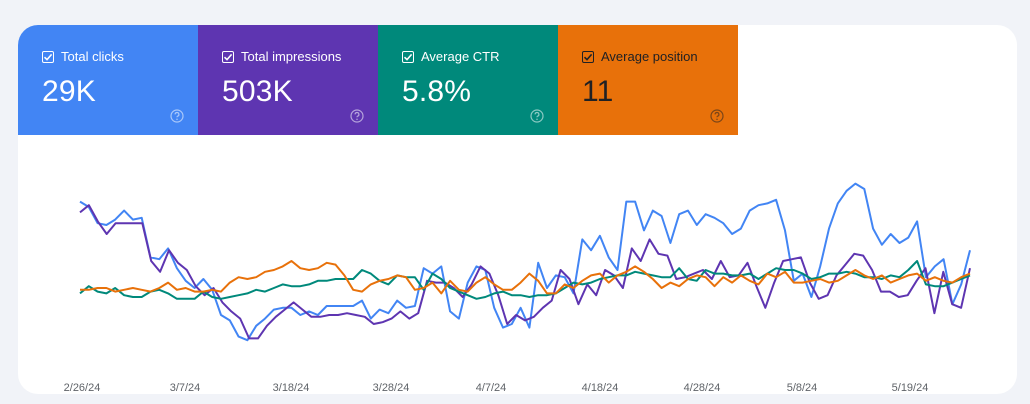  Describe the element at coordinates (257, 91) in the screenshot. I see `metric-value: 503K` at that location.